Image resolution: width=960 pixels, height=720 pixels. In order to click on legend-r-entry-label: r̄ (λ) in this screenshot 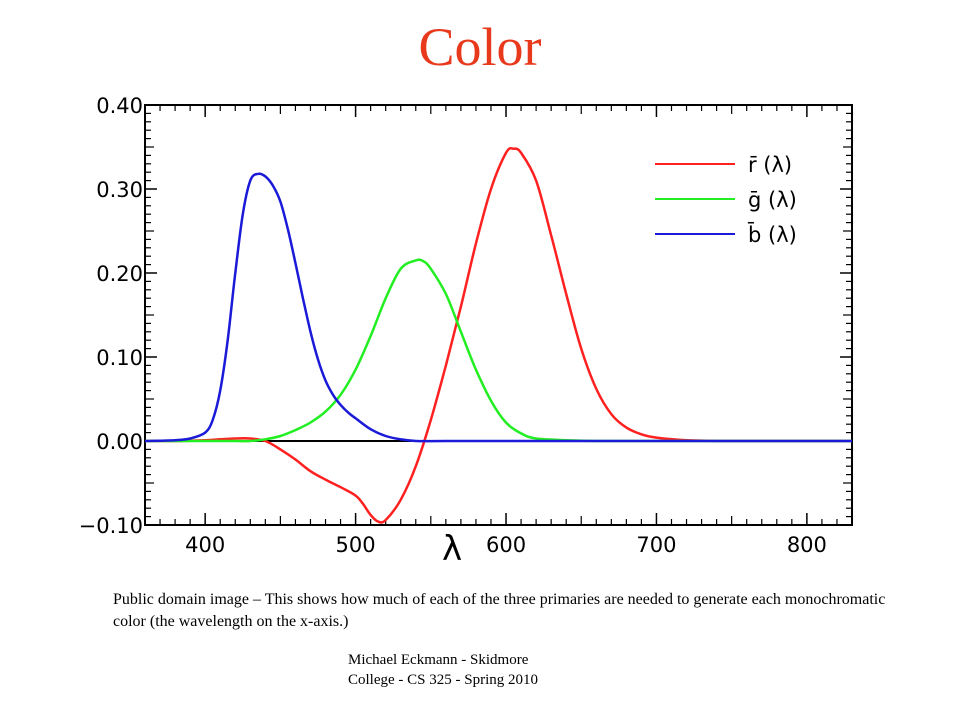, I will do `click(770, 165)`.